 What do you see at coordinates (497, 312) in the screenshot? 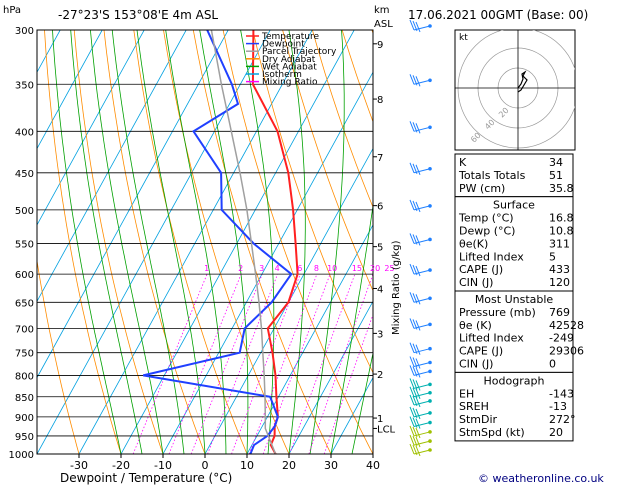
I see `table-row-label: Pressure (mb)` at bounding box center [497, 312].